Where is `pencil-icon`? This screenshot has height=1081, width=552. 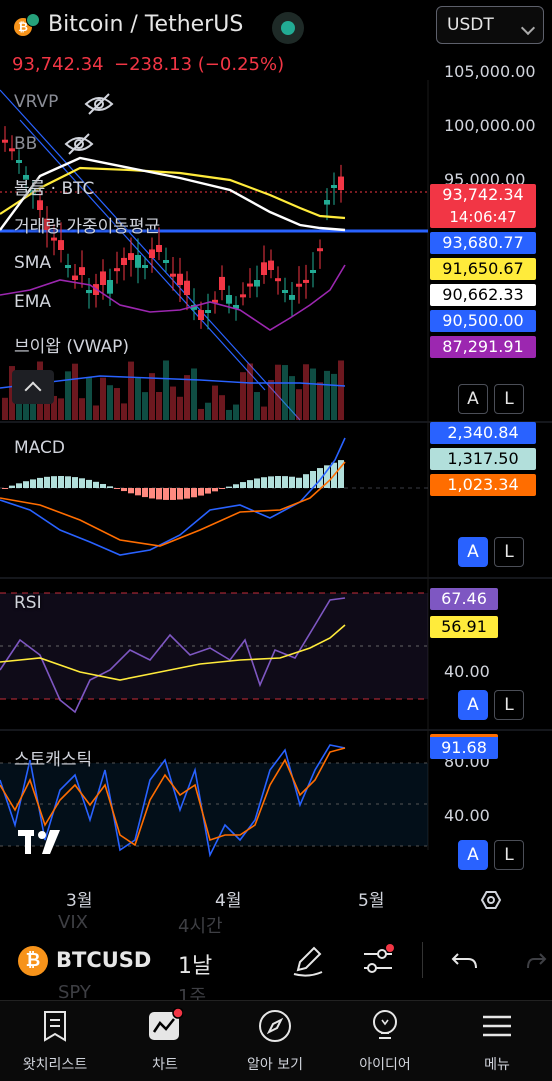
pencil-icon is located at coordinates (308, 960).